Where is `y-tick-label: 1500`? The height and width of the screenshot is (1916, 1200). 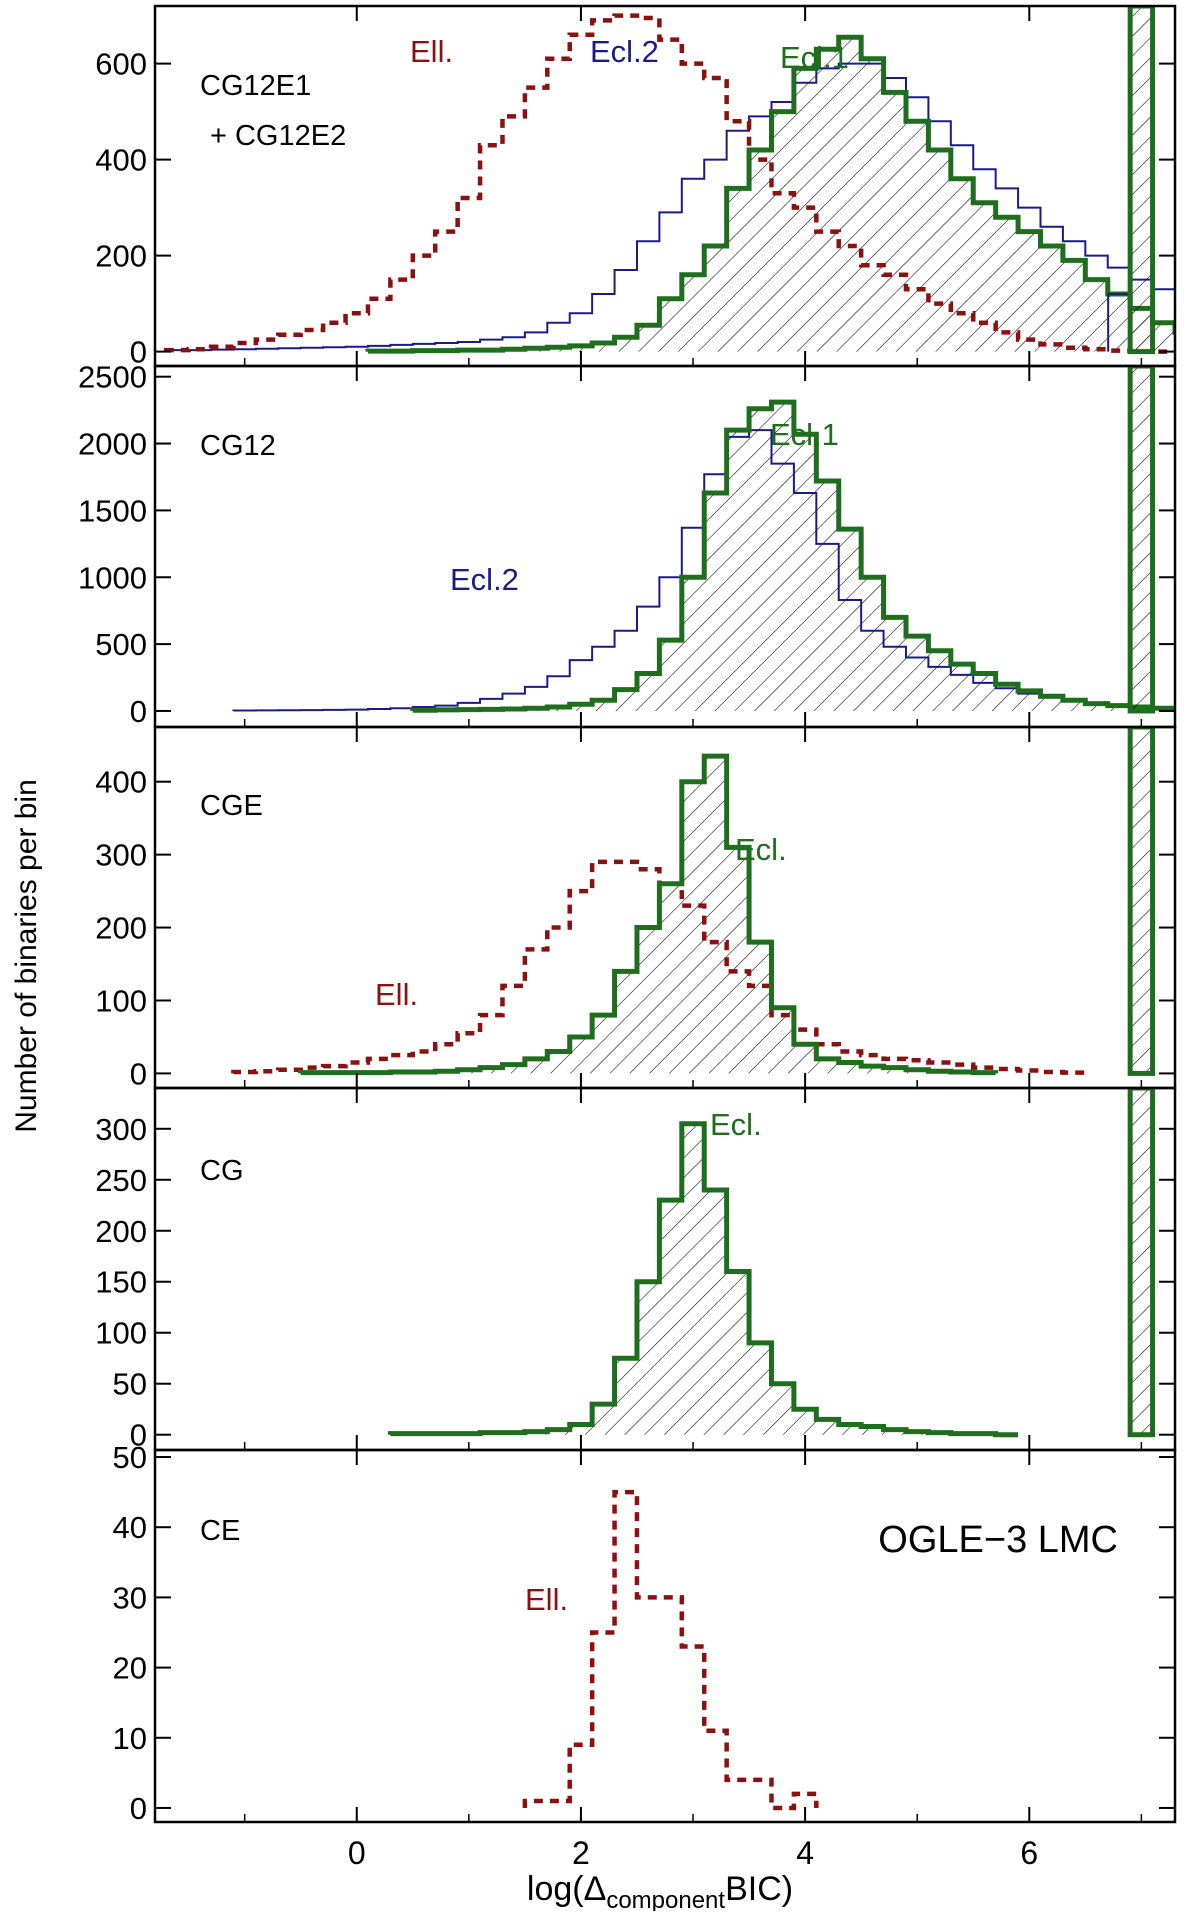
y-tick-label: 1500 is located at coordinates (112, 510).